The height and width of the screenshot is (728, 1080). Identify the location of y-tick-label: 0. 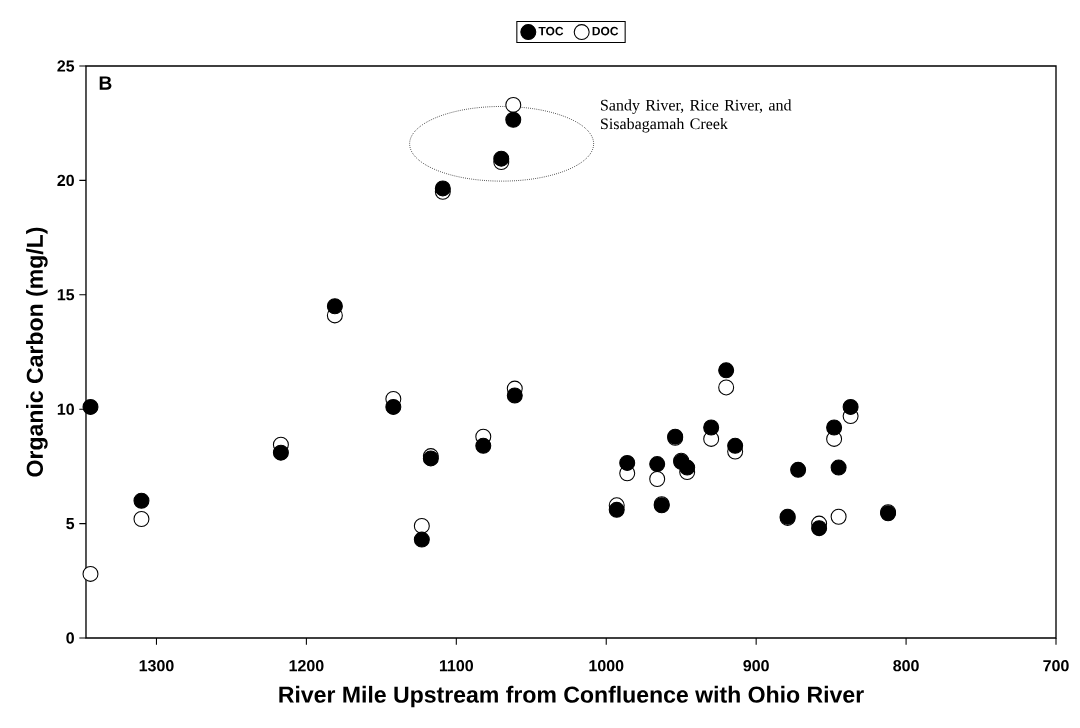
(70, 638).